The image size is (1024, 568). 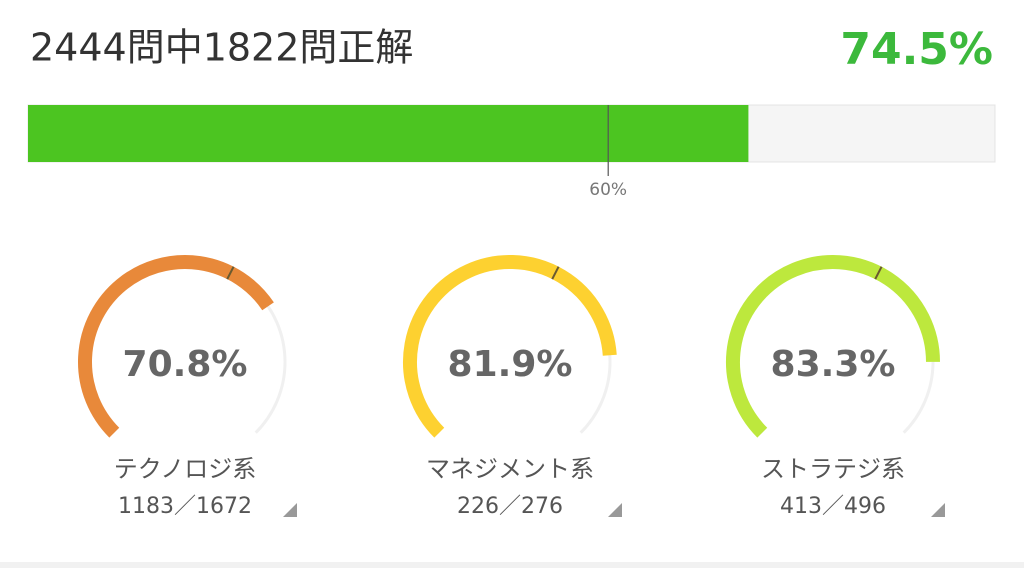 I want to click on category-counts: 413／496, so click(x=833, y=506).